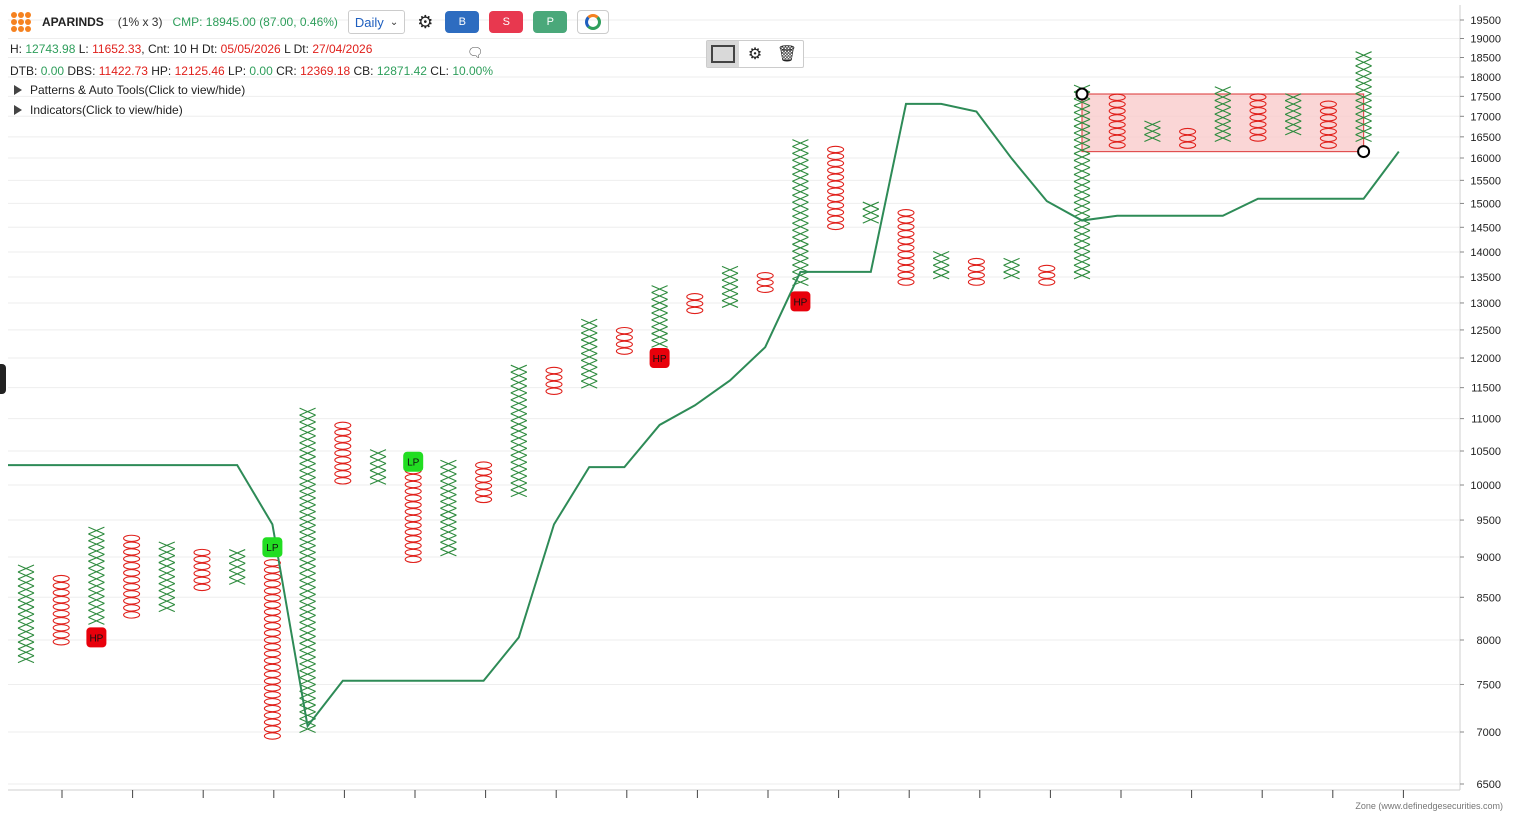 This screenshot has height=829, width=1515. What do you see at coordinates (593, 22) in the screenshot?
I see `refresh-ring-button` at bounding box center [593, 22].